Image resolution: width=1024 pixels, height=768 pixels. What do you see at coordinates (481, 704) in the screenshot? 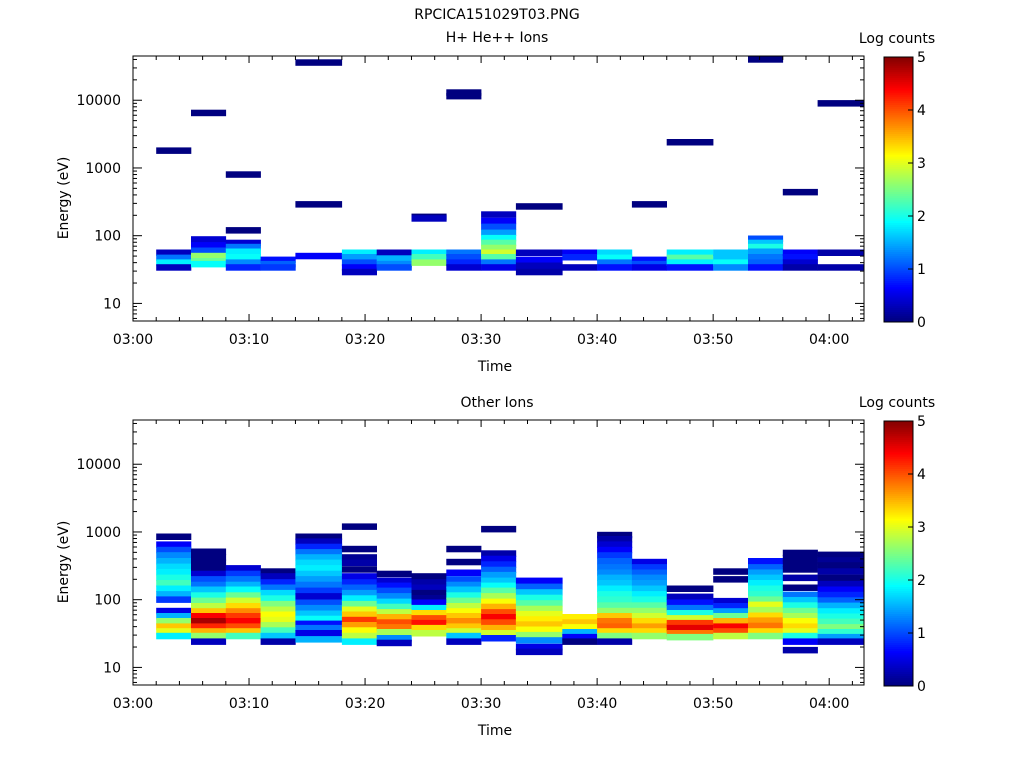
I see `x-tick-label: 03:30` at bounding box center [481, 704].